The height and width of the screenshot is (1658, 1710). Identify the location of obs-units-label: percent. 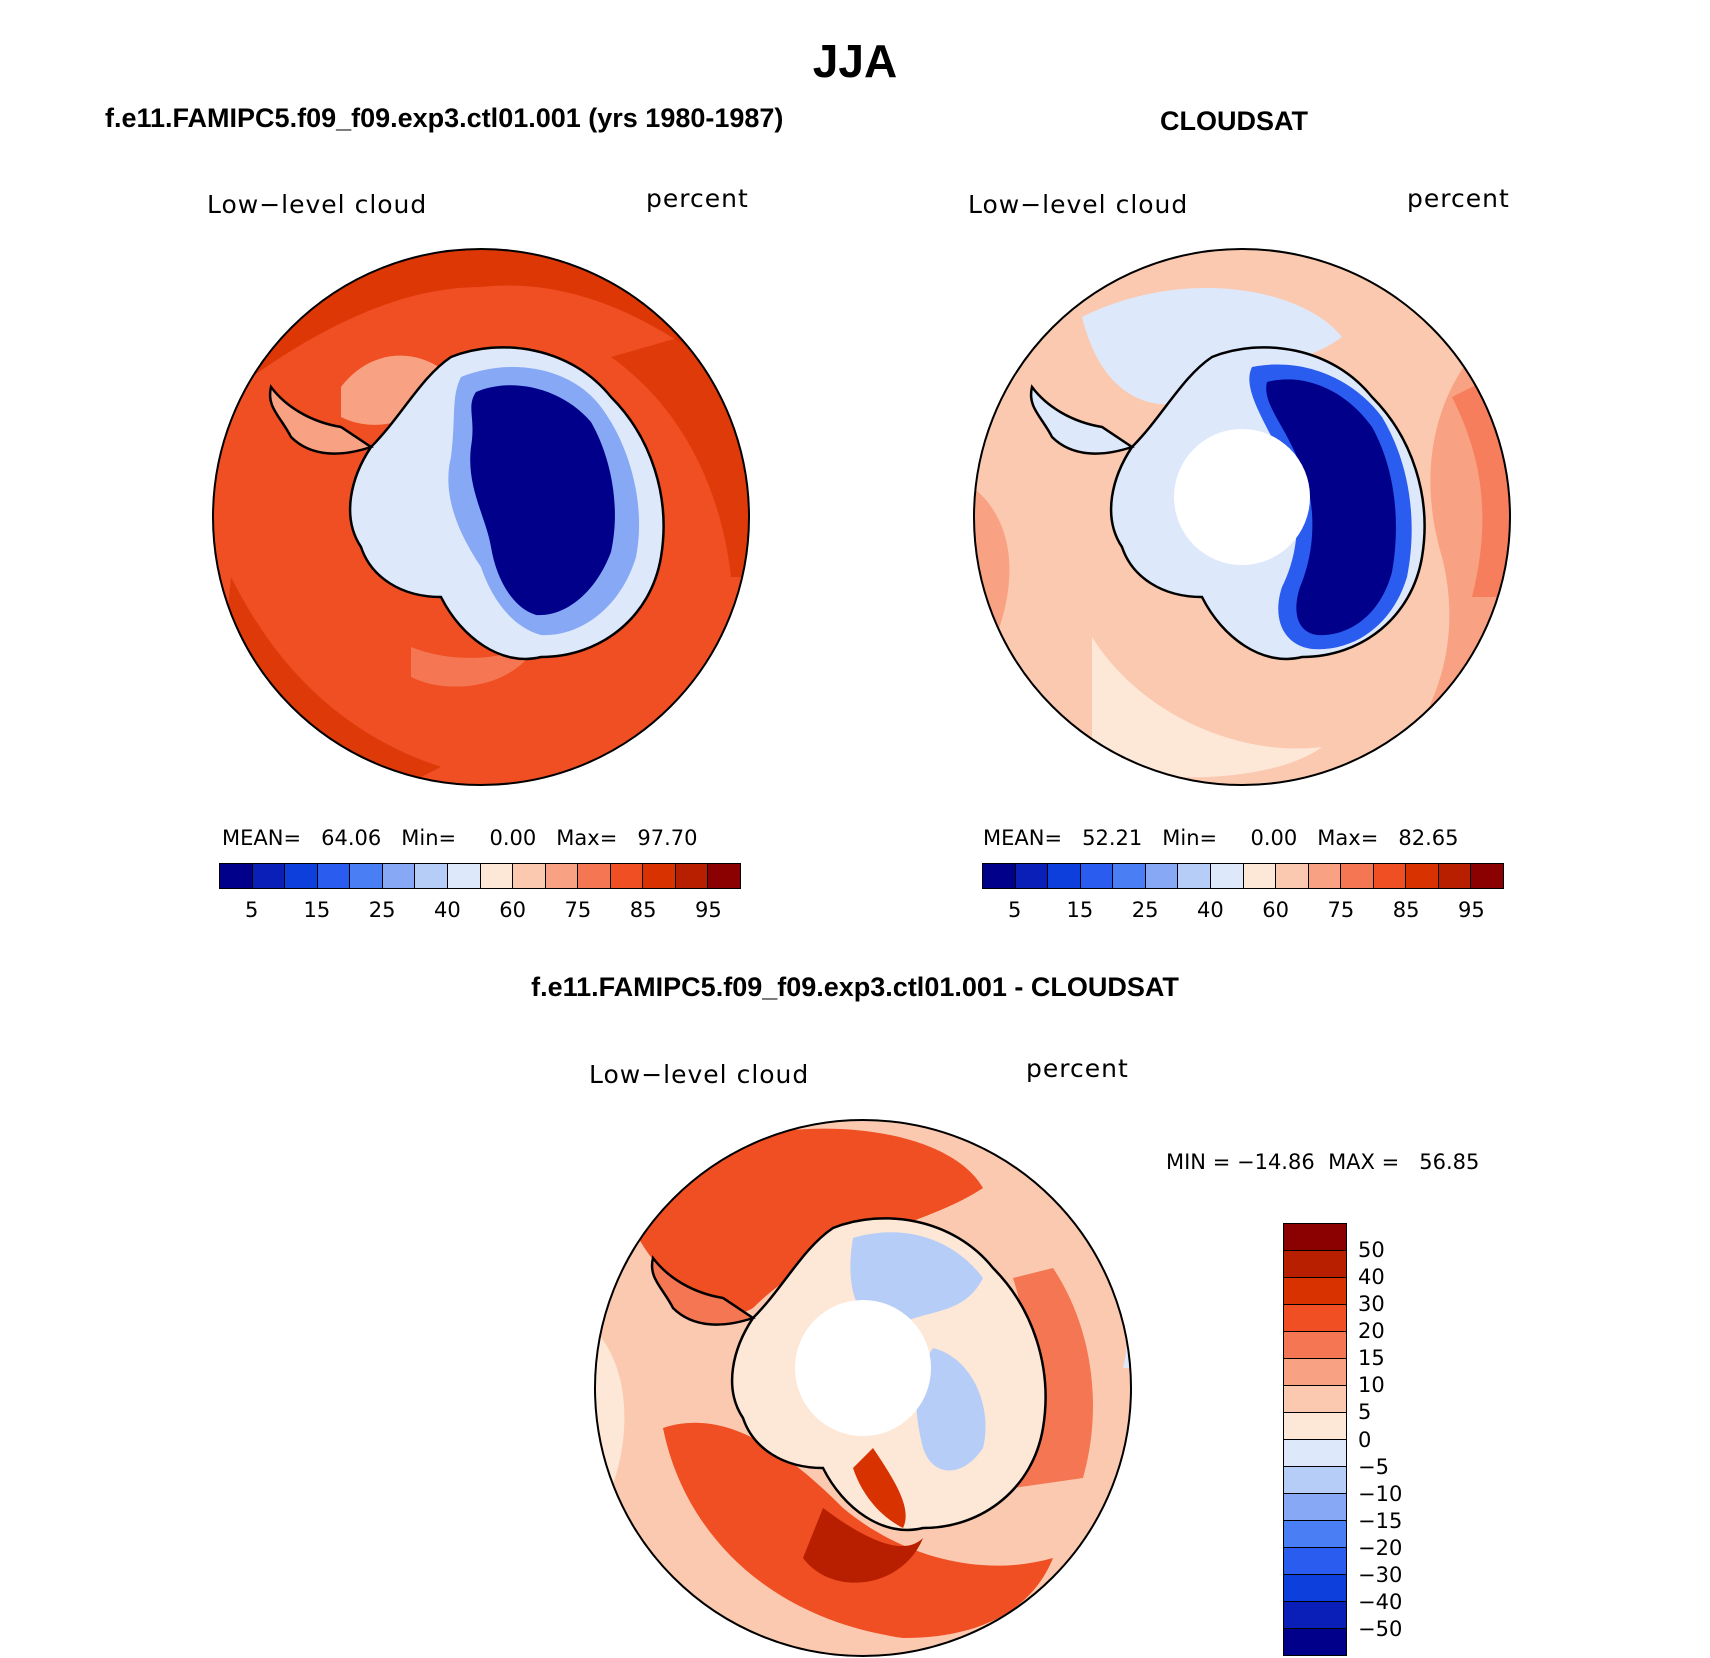
(1458, 198).